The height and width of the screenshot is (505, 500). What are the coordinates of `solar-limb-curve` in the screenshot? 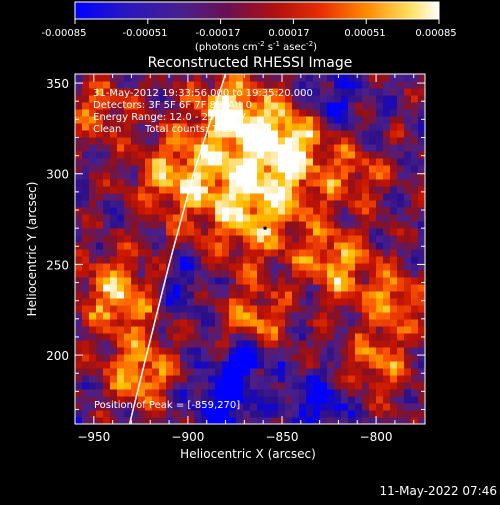 It's located at (177, 249).